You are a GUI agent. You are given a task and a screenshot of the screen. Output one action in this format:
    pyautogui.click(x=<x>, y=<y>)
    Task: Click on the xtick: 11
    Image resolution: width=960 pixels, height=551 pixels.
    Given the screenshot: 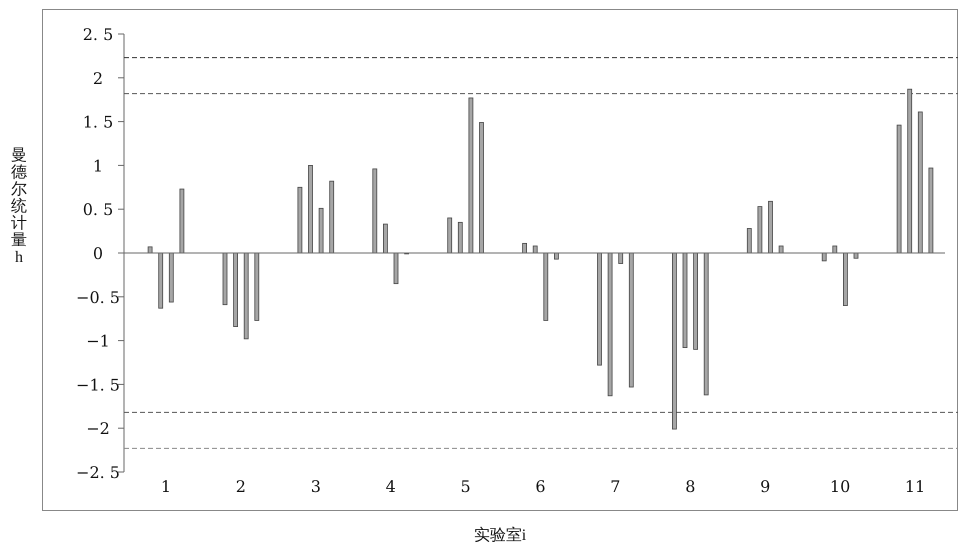 What is the action you would take?
    pyautogui.click(x=915, y=486)
    